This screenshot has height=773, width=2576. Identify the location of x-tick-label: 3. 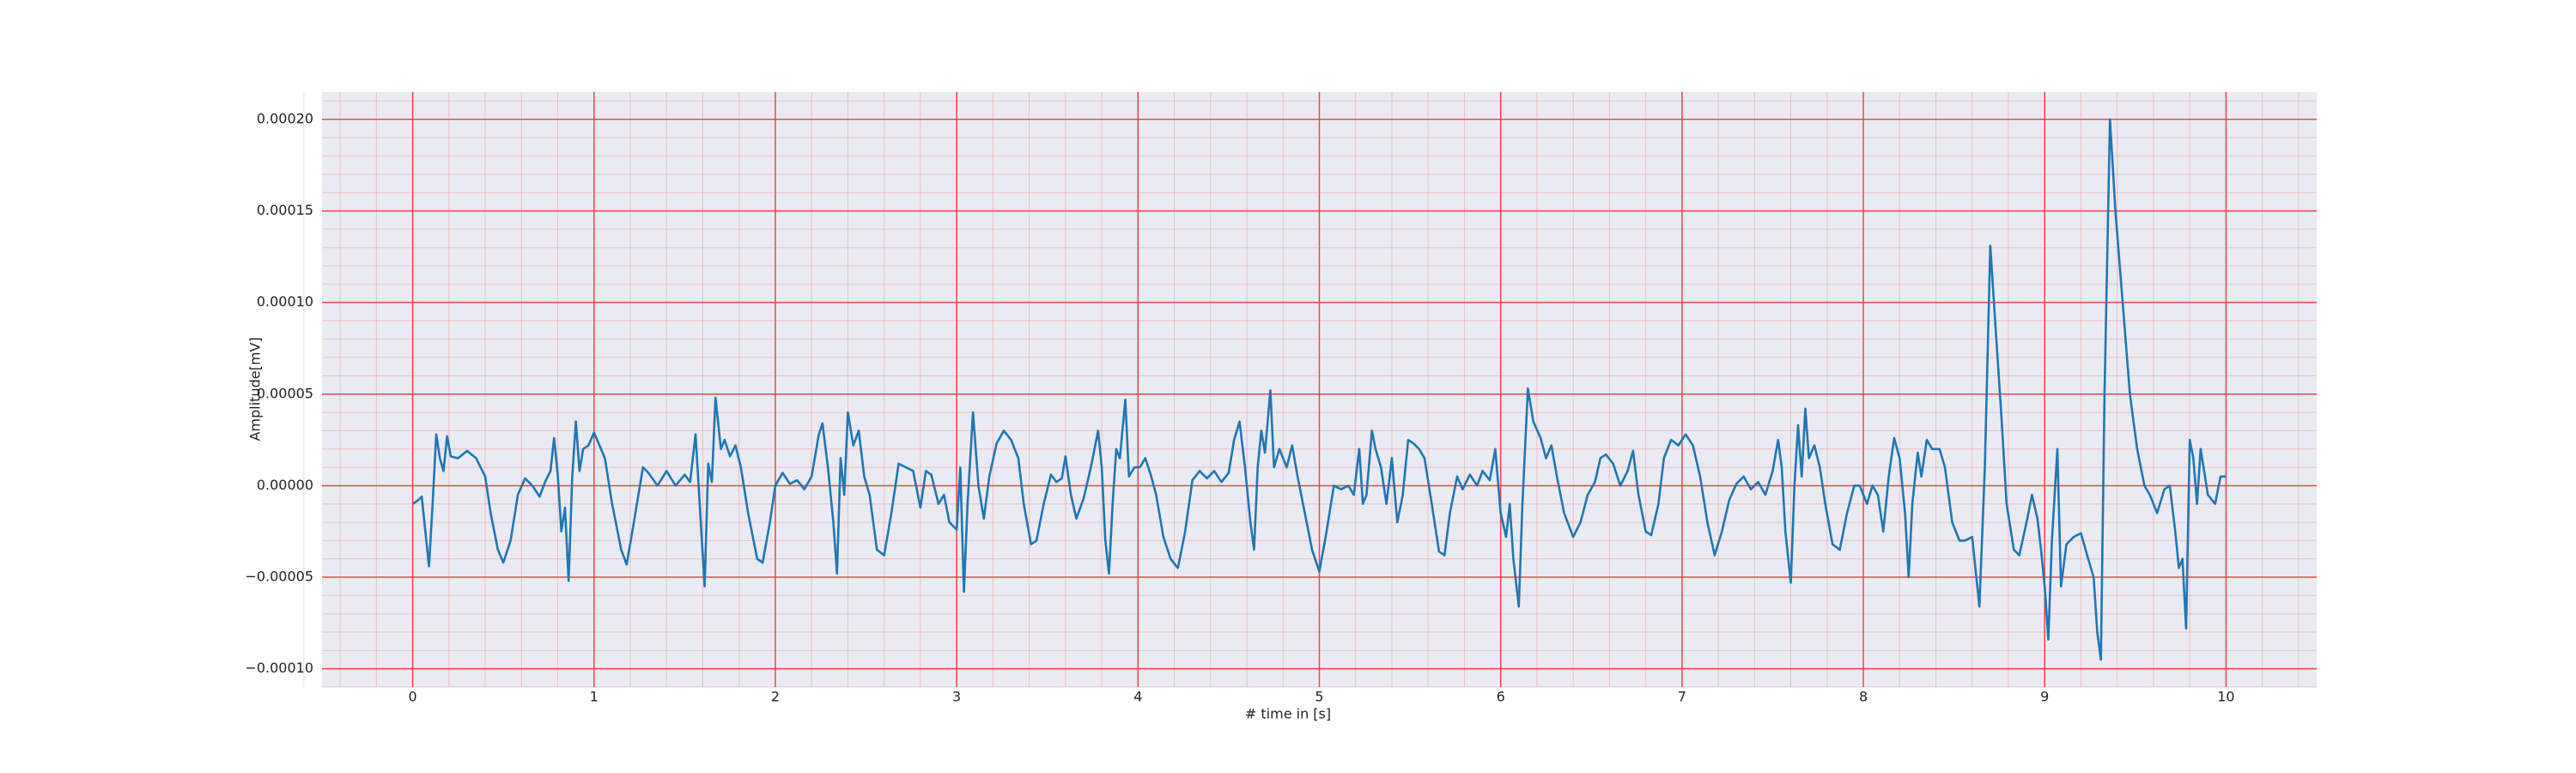
(957, 697).